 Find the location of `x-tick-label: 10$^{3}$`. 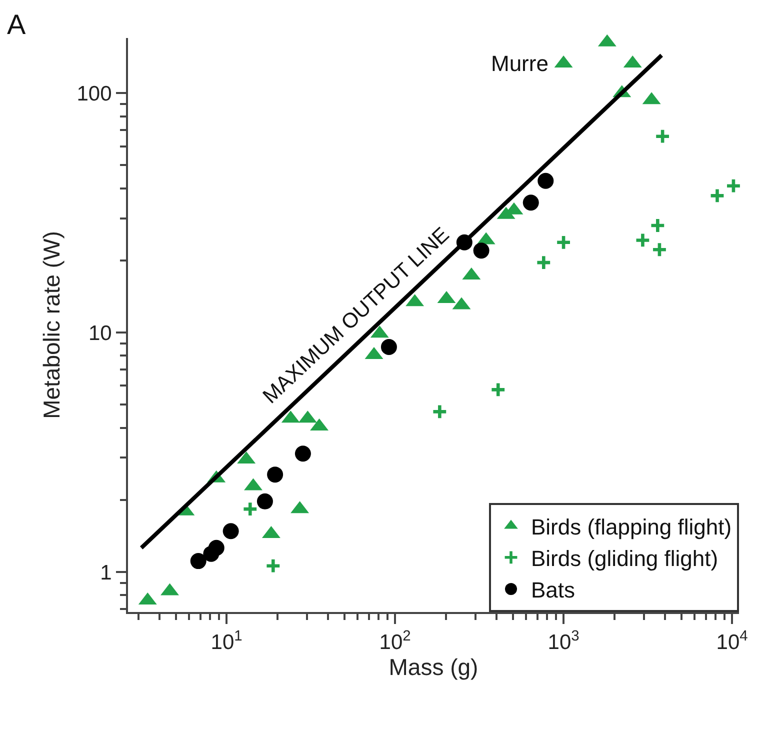

x-tick-label: 10$^{3}$ is located at coordinates (564, 641).